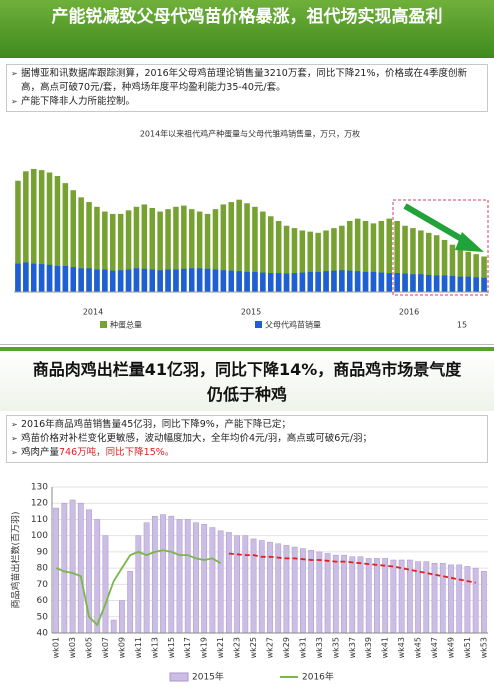  What do you see at coordinates (121, 647) in the screenshot?
I see `x-tick-label: wk09` at bounding box center [121, 647].